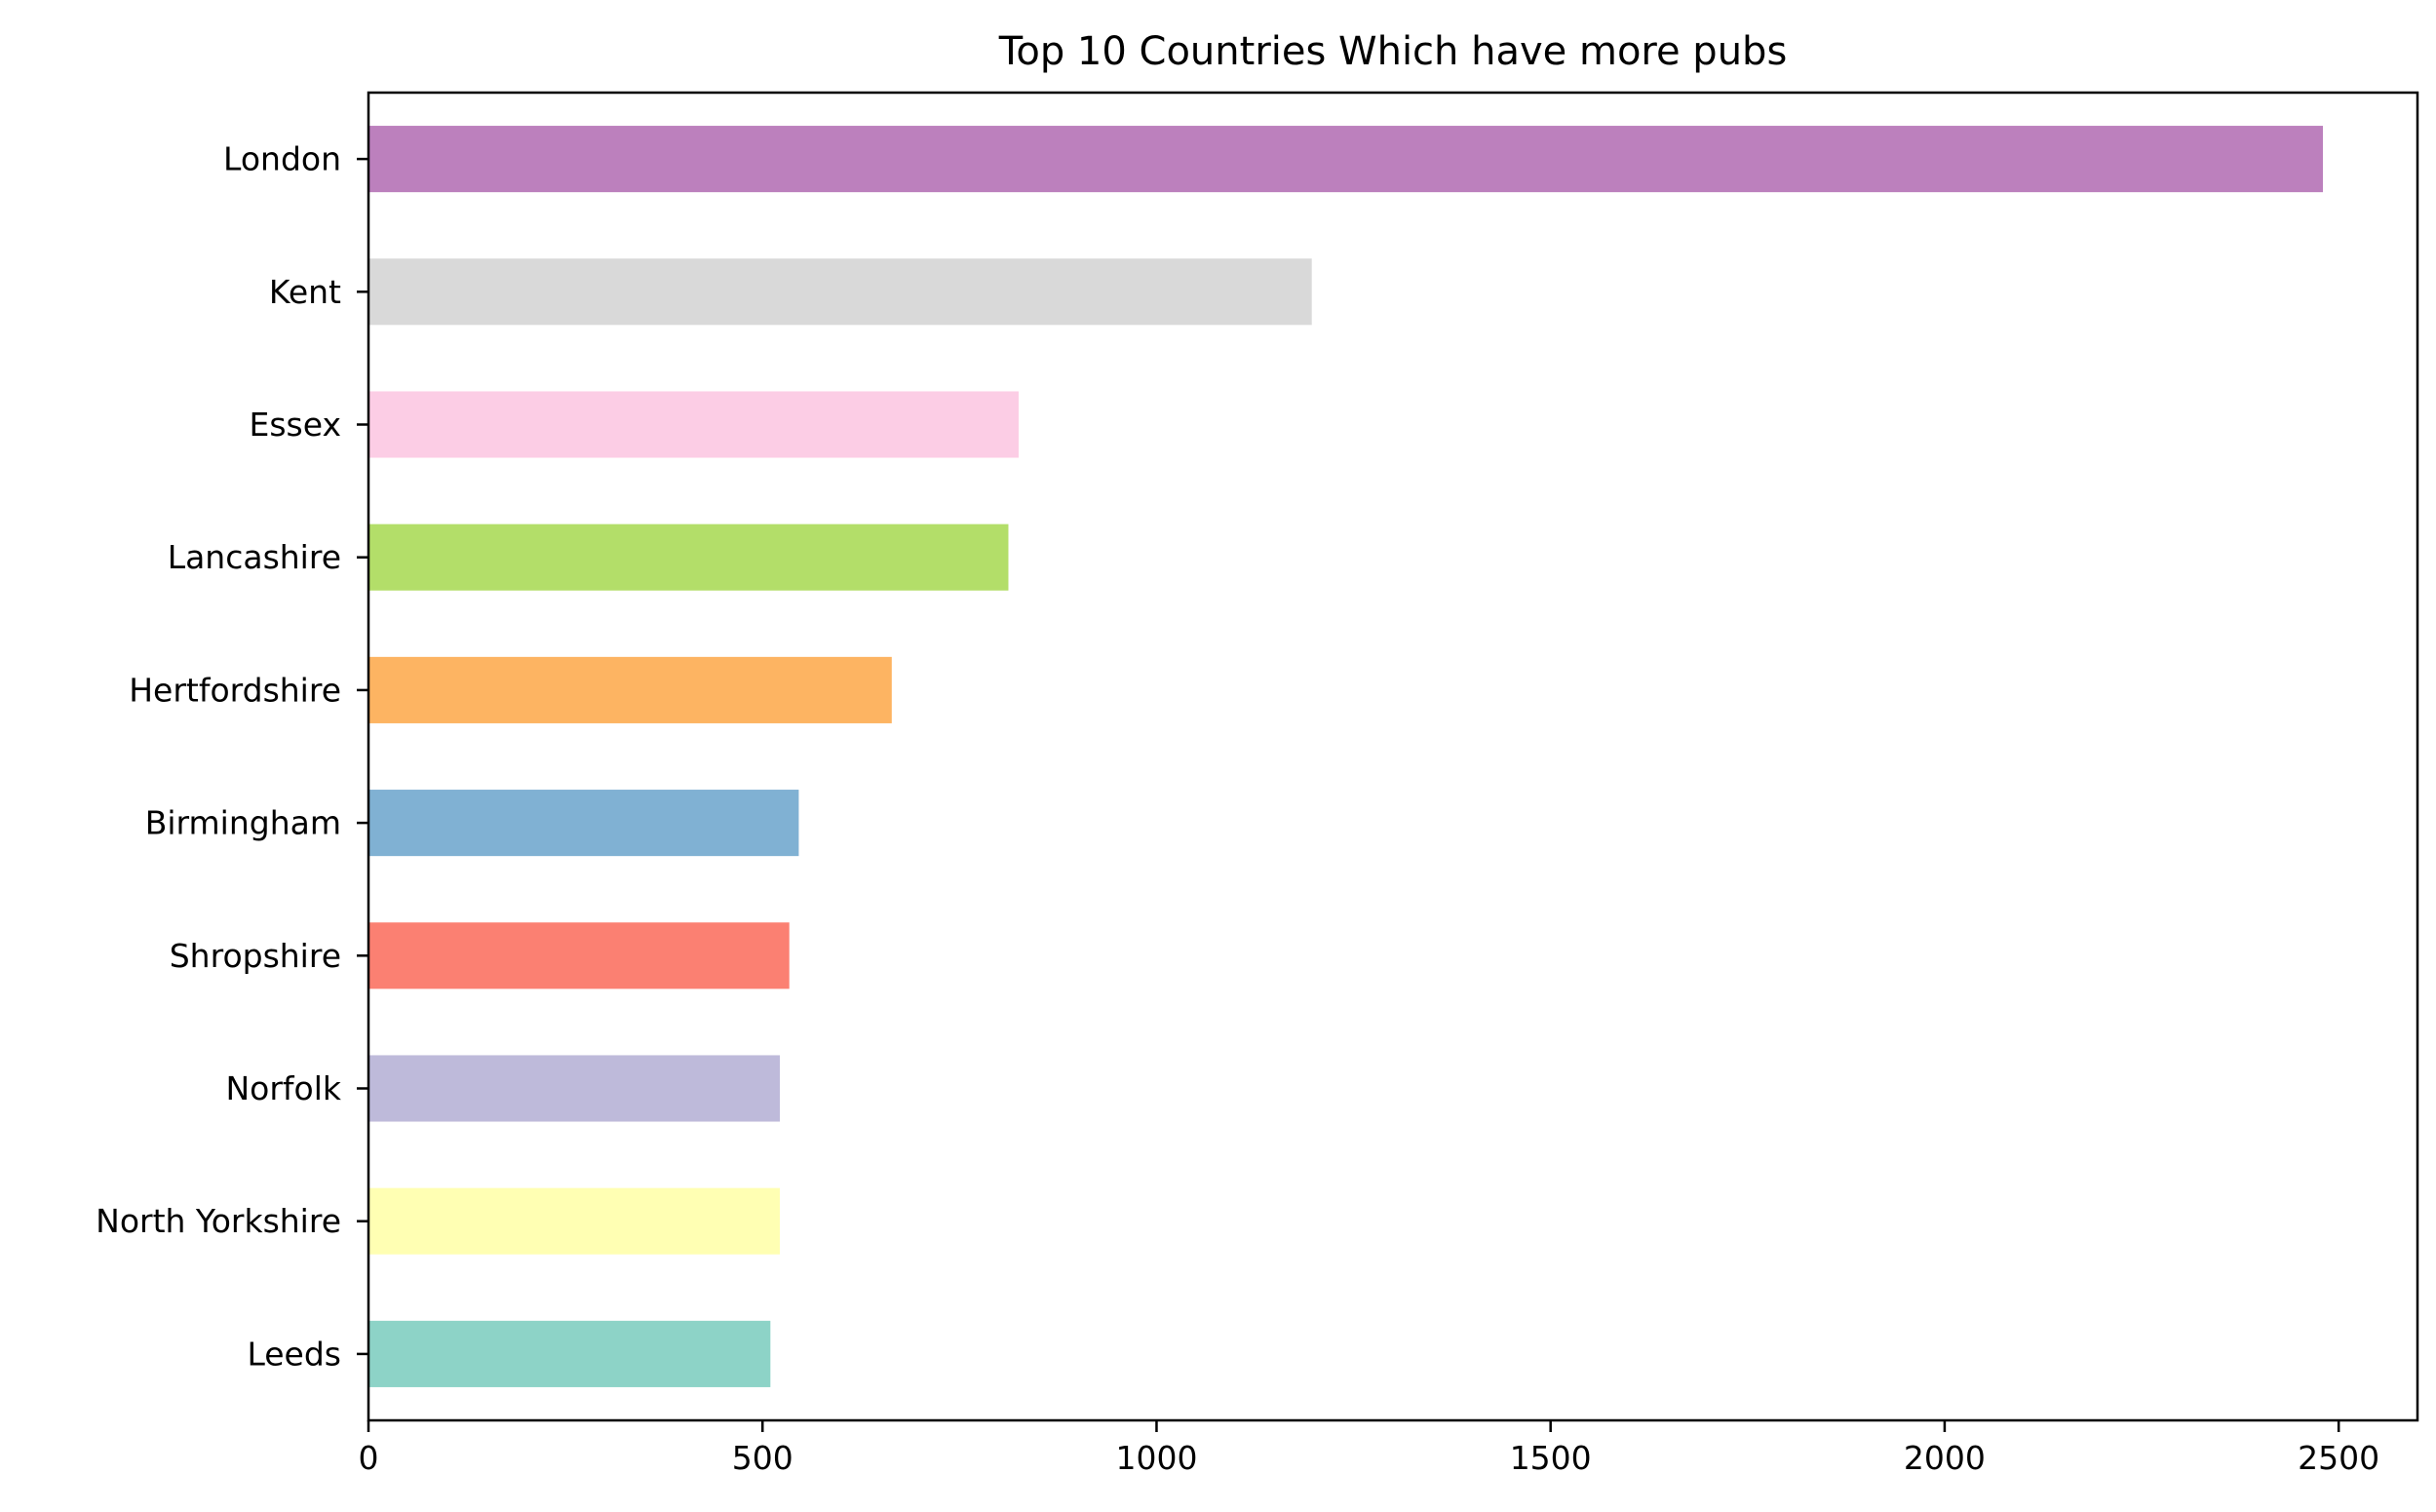  What do you see at coordinates (575, 1221) in the screenshot?
I see `bar-north-yorkshire` at bounding box center [575, 1221].